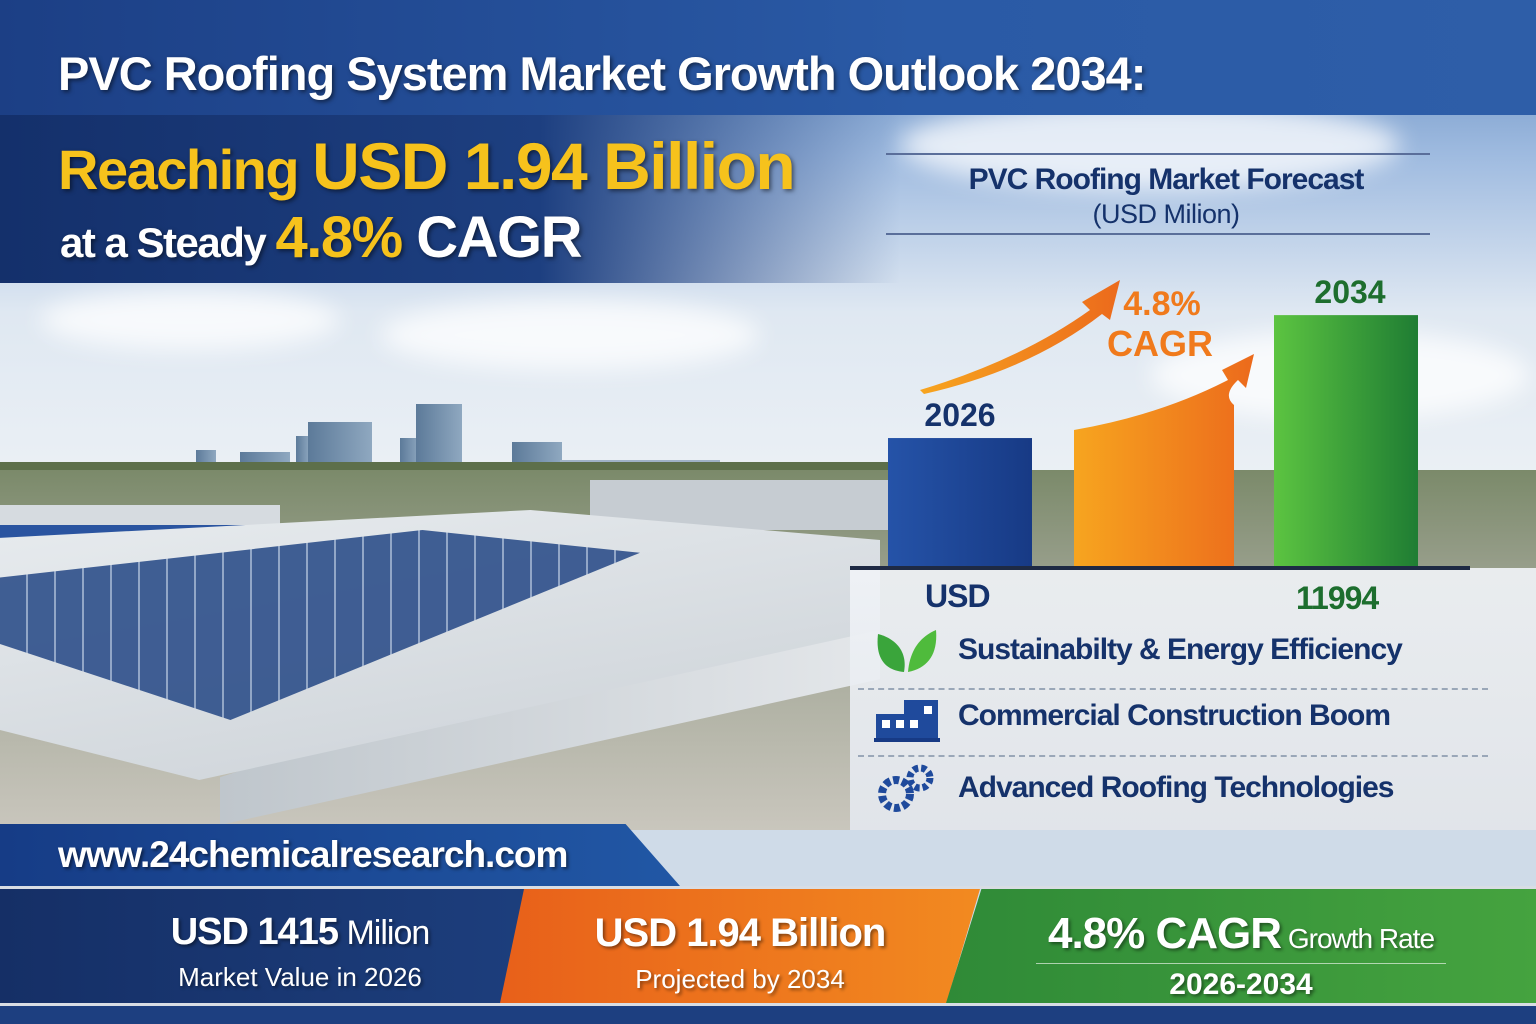 This screenshot has width=1536, height=1024. What do you see at coordinates (1166, 214) in the screenshot?
I see `chart-subtitle: (USD Milion)` at bounding box center [1166, 214].